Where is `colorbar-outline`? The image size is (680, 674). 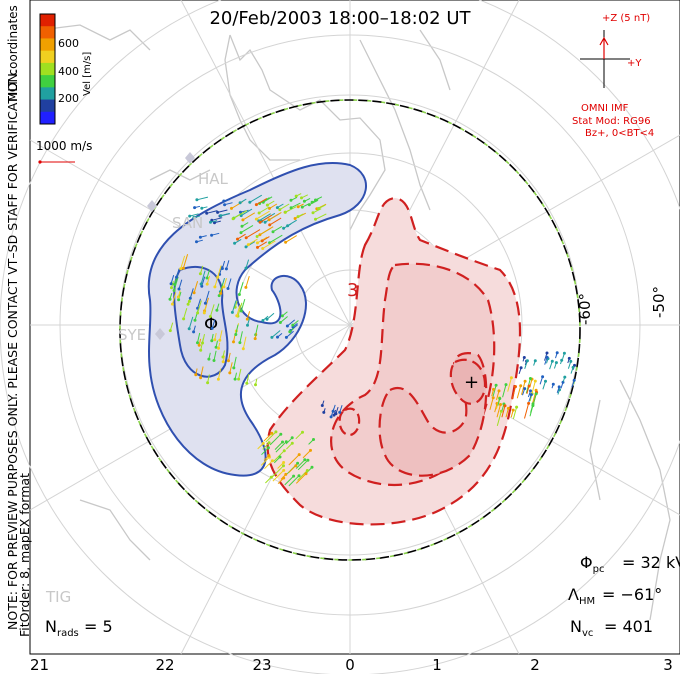
colorbar-outline is located at coordinates (47, 69).